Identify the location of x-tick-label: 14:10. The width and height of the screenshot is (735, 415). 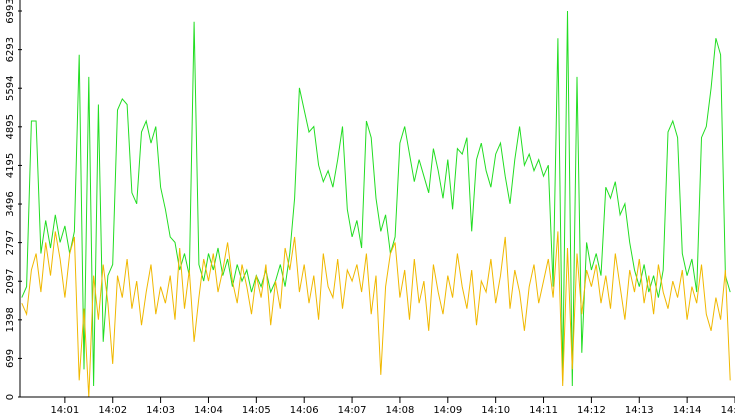
(495, 410).